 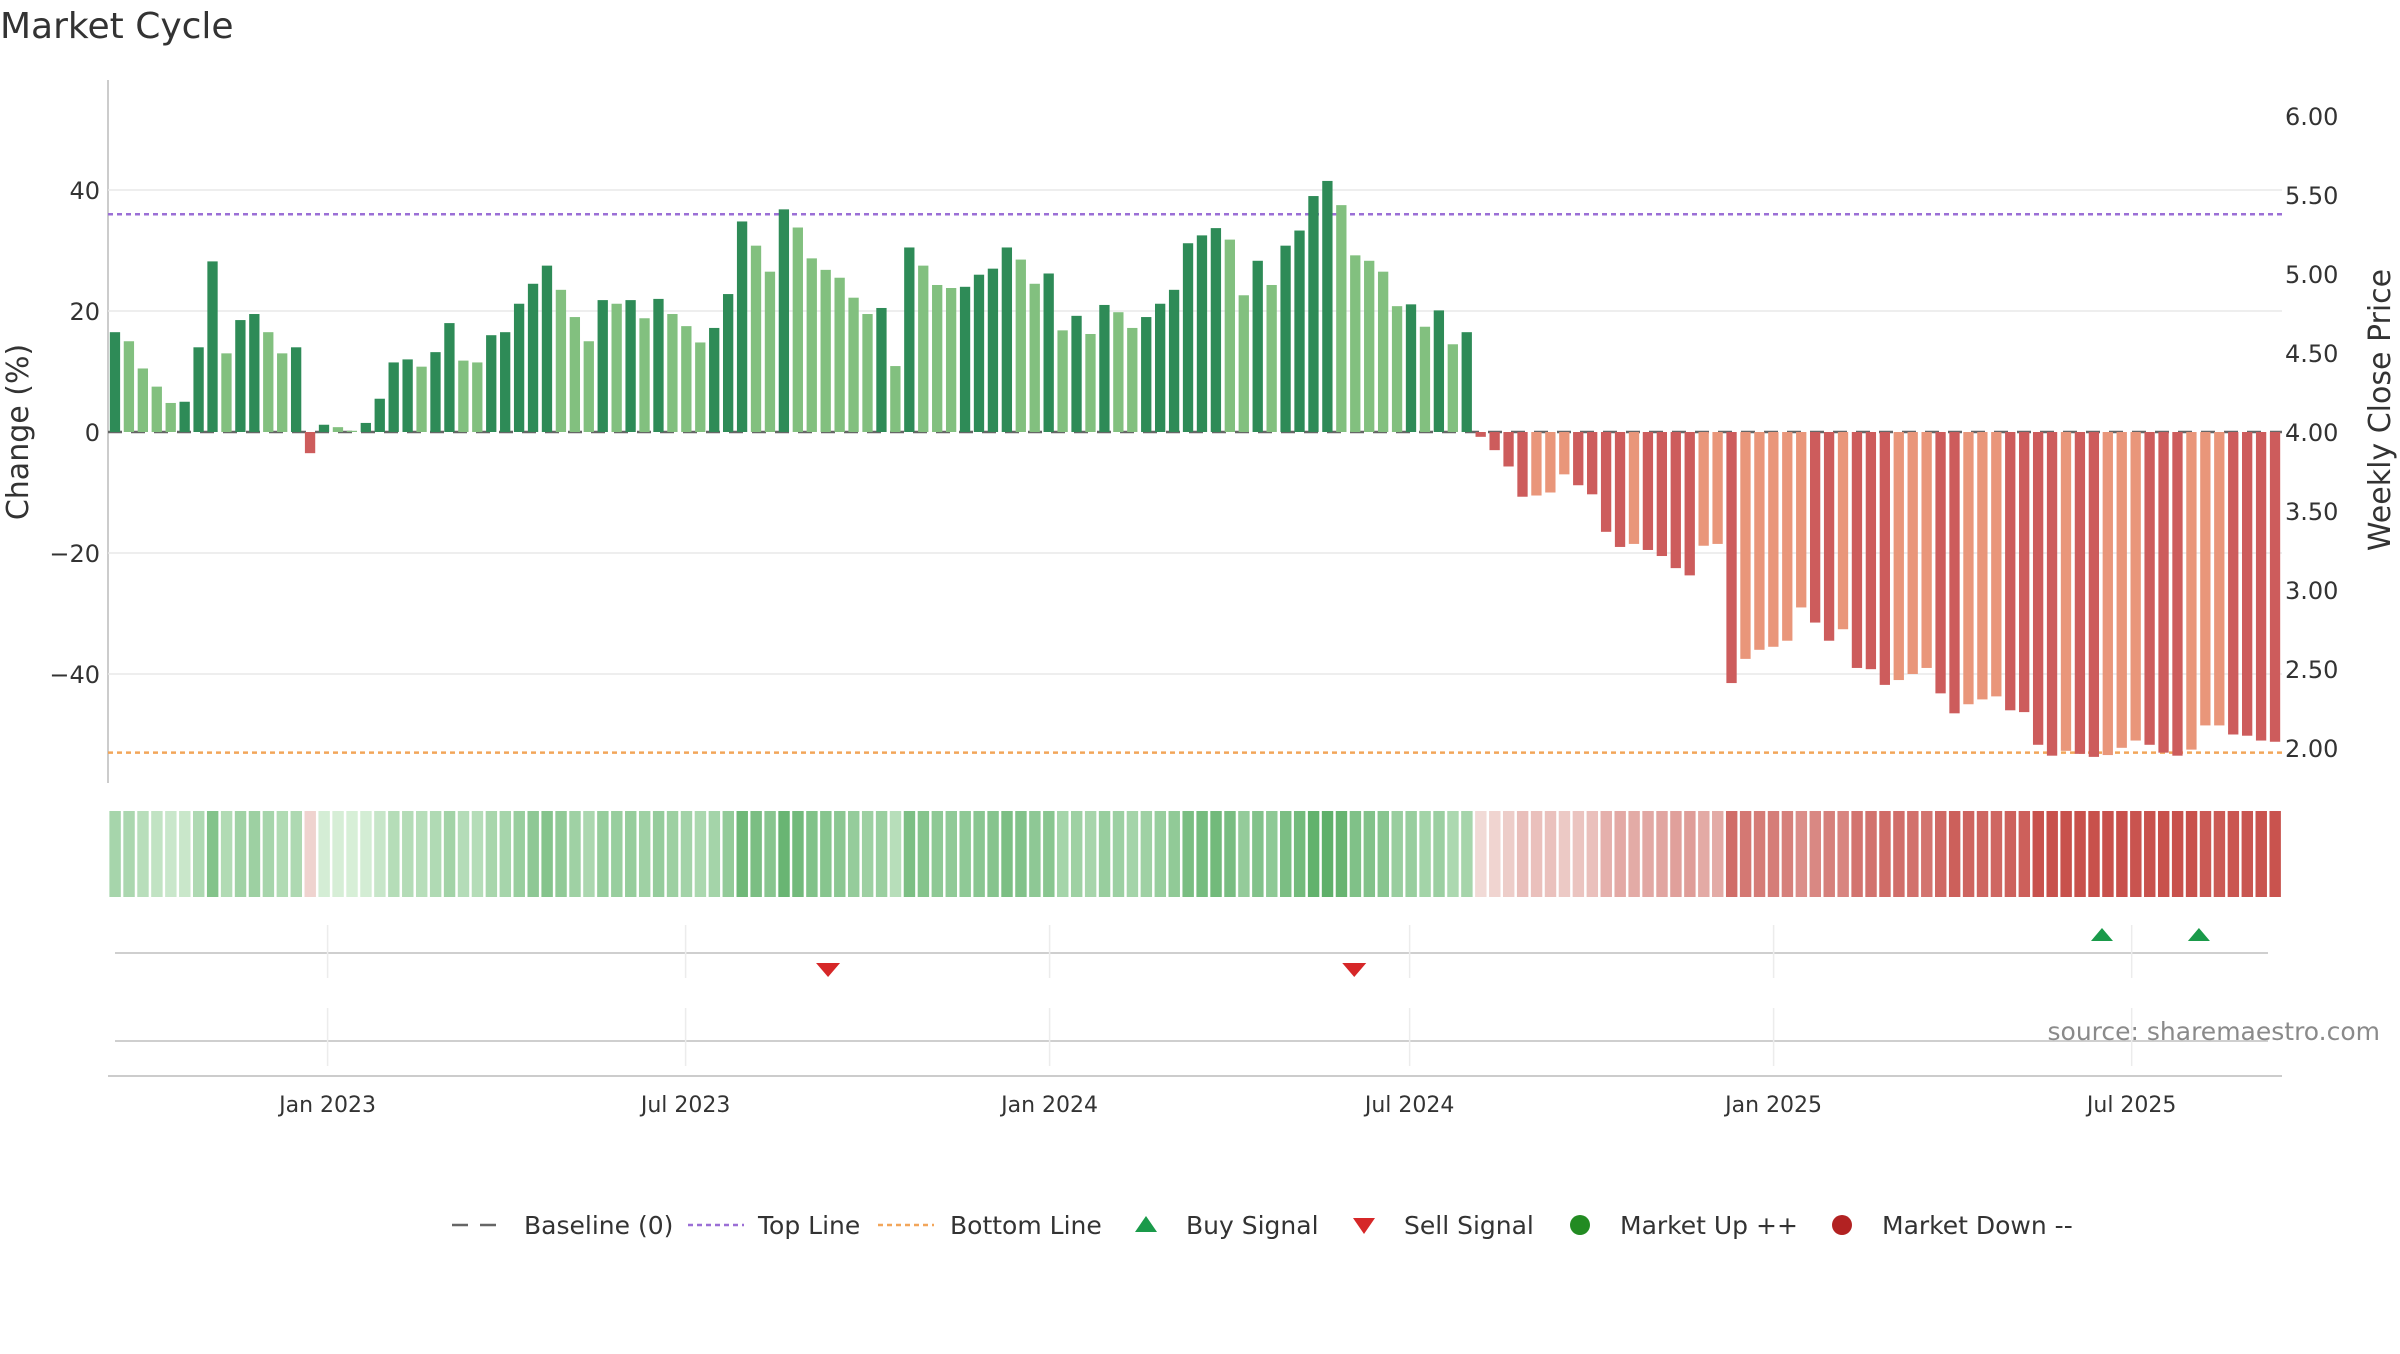 I want to click on y-tick-label: −40, so click(x=74, y=675).